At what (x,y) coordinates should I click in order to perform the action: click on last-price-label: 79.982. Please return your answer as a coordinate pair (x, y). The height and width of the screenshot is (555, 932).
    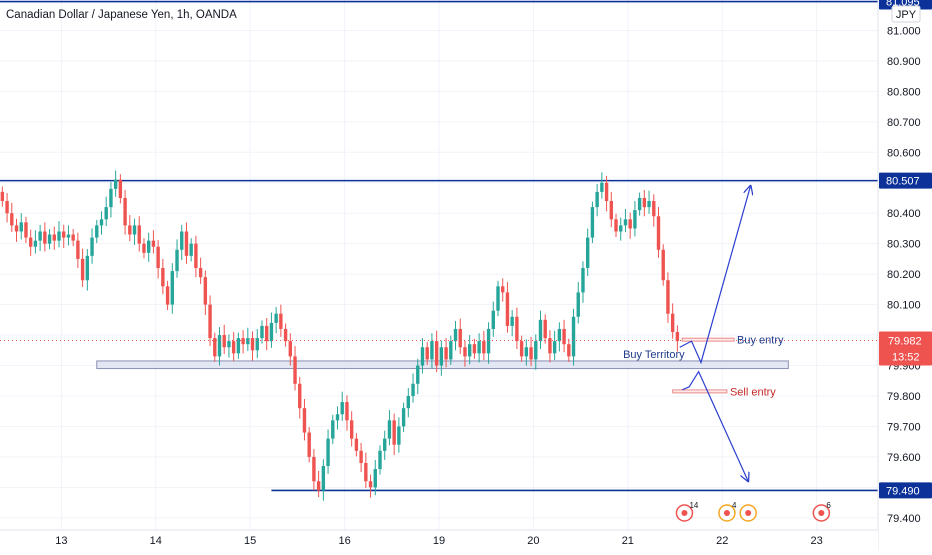
    Looking at the image, I should click on (905, 342).